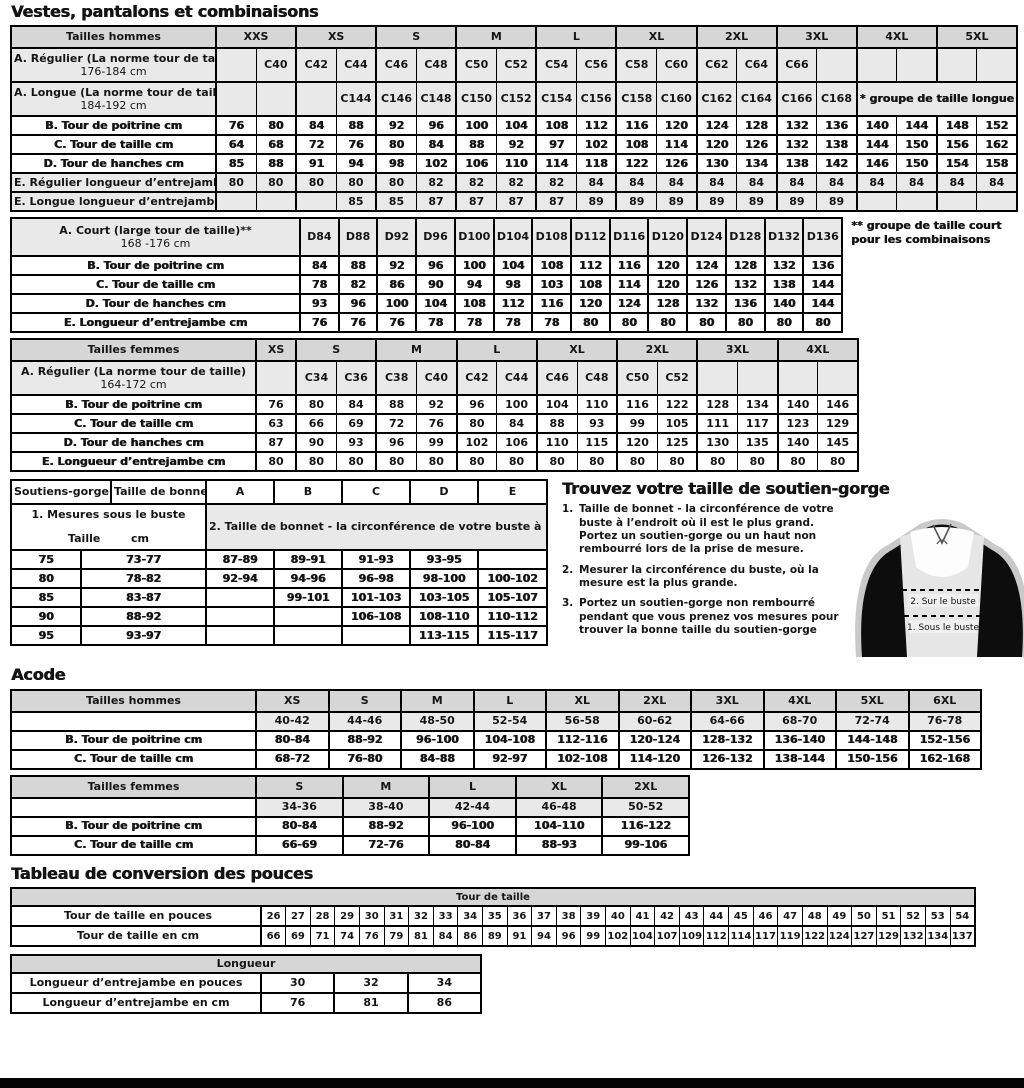 The height and width of the screenshot is (1088, 1024). What do you see at coordinates (299, 786) in the screenshot?
I see `cell: S` at bounding box center [299, 786].